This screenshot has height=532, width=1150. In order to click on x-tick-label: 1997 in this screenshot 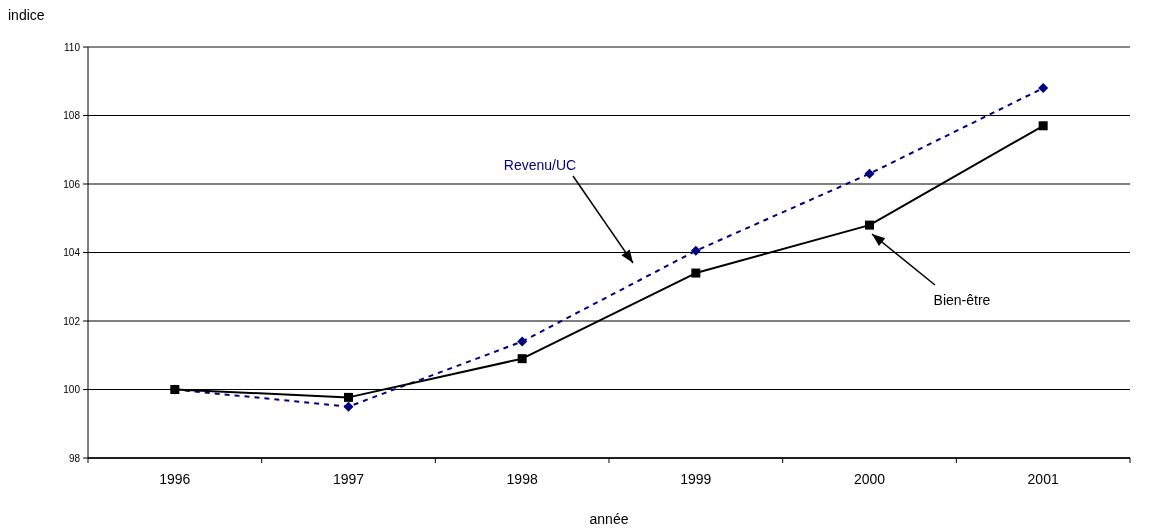, I will do `click(348, 479)`.